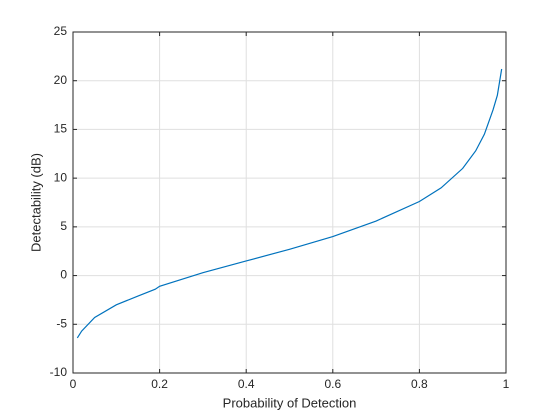 This screenshot has width=560, height=420. I want to click on x-tick-label: 0, so click(73, 384).